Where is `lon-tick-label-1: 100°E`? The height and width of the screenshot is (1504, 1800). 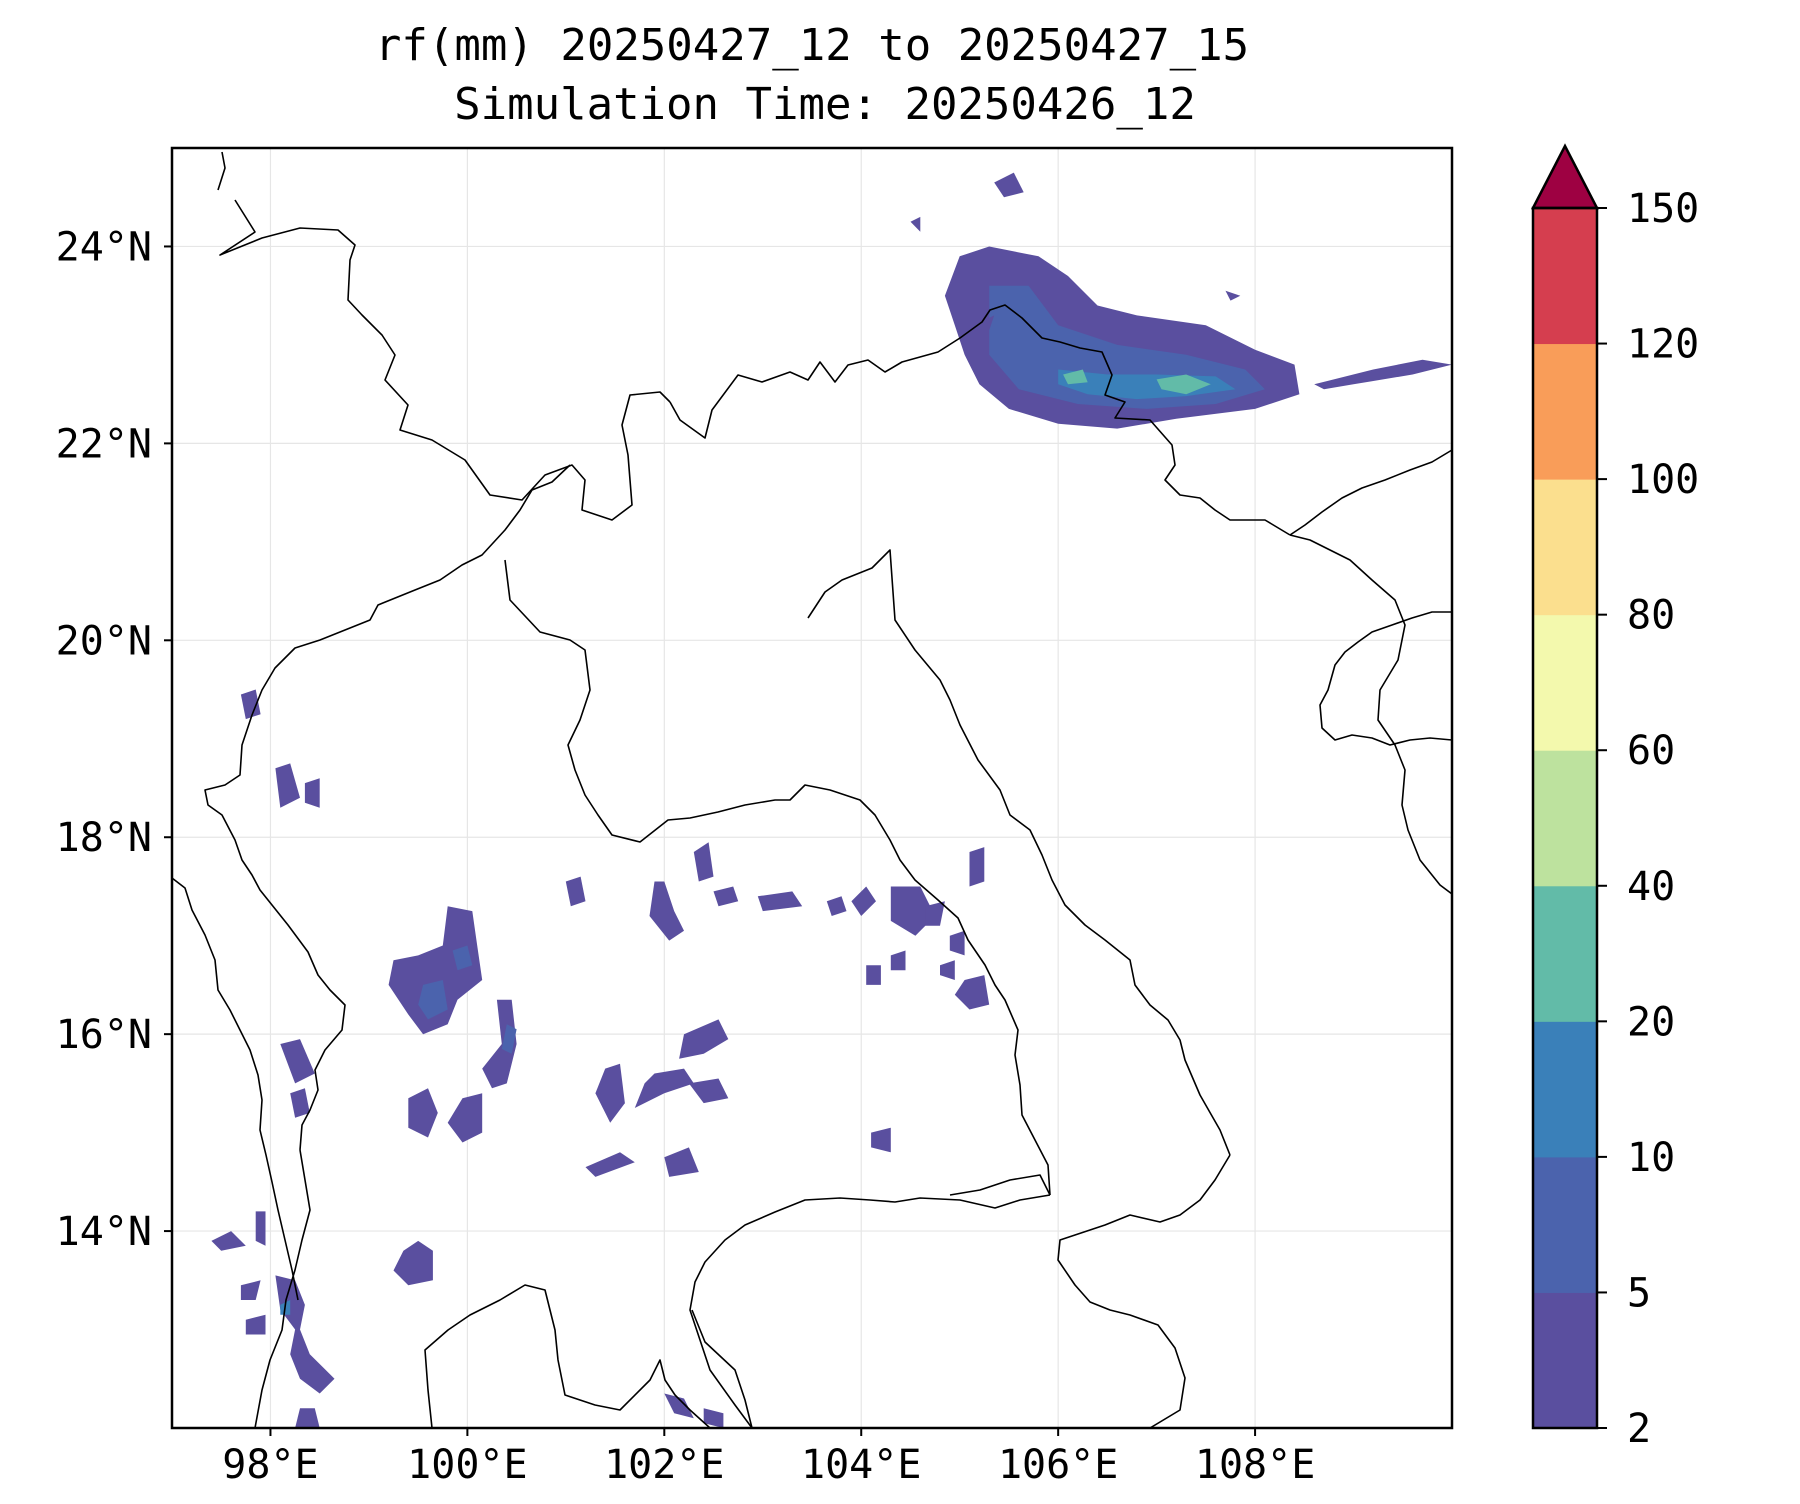 lon-tick-label-1: 100°E is located at coordinates (467, 1465).